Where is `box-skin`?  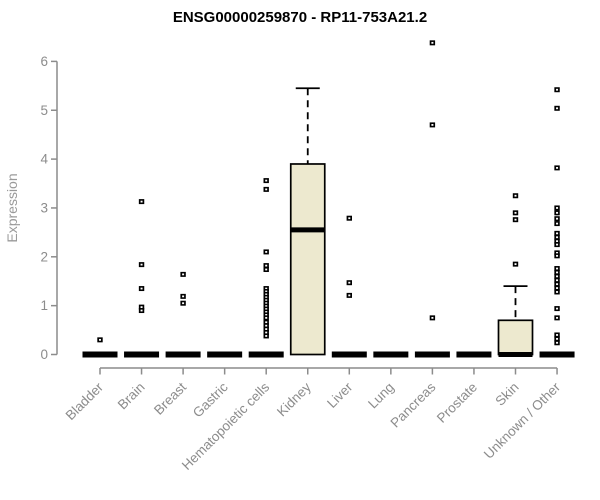 box-skin is located at coordinates (515, 337).